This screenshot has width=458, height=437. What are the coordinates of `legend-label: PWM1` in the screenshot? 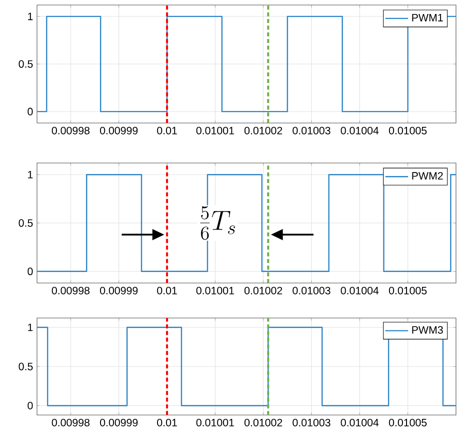 It's located at (427, 18).